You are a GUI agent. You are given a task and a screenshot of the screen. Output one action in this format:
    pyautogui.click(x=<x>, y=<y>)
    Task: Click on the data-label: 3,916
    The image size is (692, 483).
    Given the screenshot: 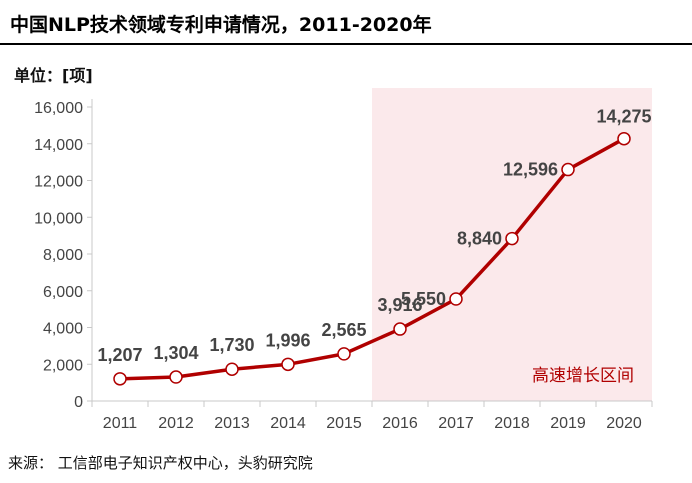 What is the action you would take?
    pyautogui.click(x=399, y=305)
    